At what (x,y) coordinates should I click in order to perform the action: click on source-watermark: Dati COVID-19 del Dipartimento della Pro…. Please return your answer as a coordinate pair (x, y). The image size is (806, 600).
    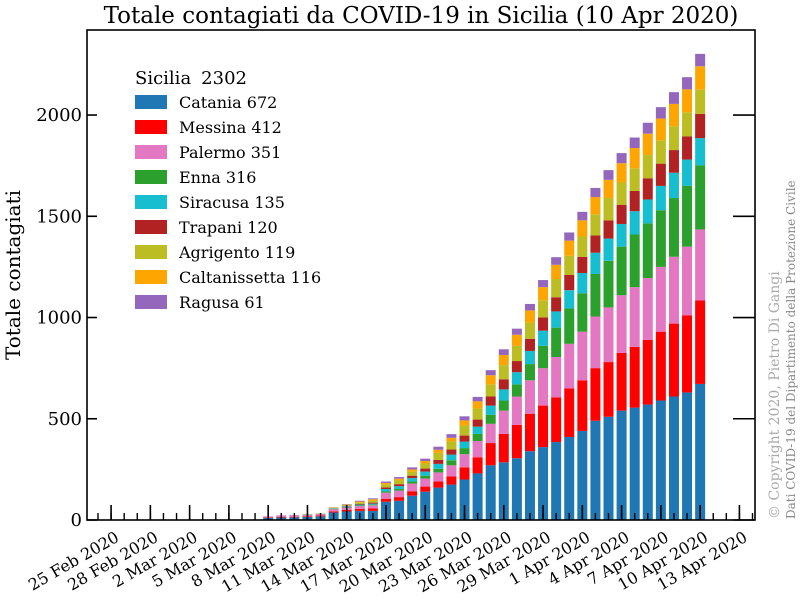
    Looking at the image, I should click on (791, 349).